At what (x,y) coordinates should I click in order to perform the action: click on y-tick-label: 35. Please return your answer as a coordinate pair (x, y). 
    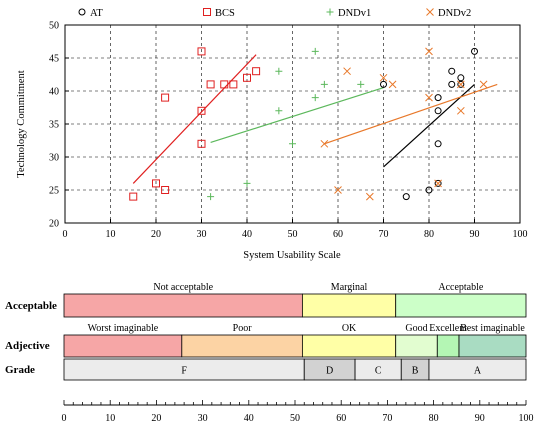
    Looking at the image, I should click on (54, 125).